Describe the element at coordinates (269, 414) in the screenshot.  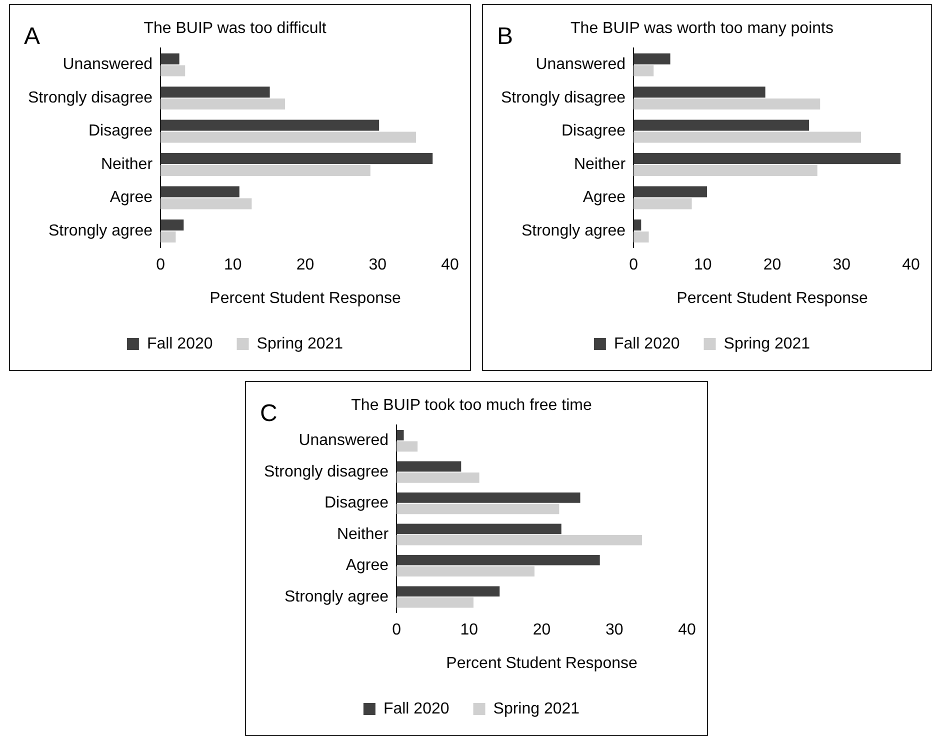
I see `text: C` at that location.